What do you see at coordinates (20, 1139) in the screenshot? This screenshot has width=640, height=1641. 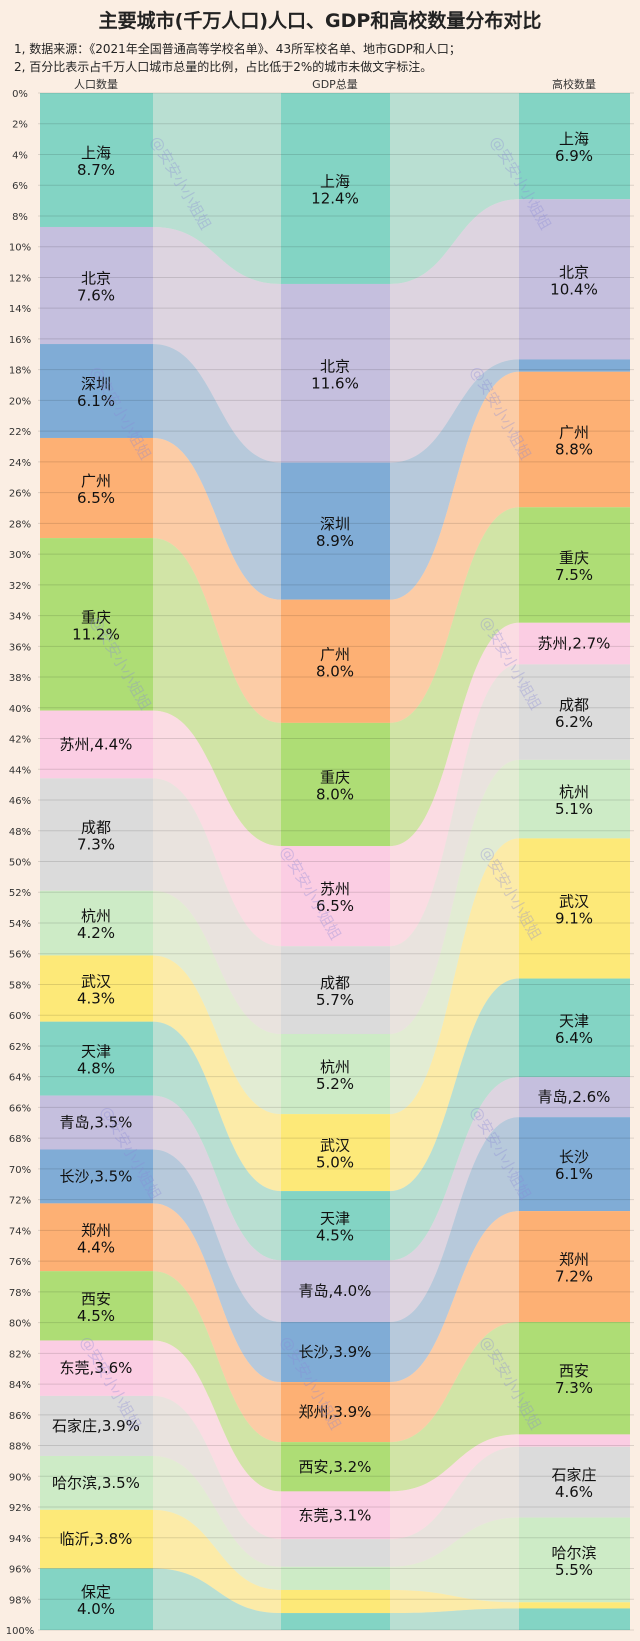 I see `y-tick-label: 68%` at bounding box center [20, 1139].